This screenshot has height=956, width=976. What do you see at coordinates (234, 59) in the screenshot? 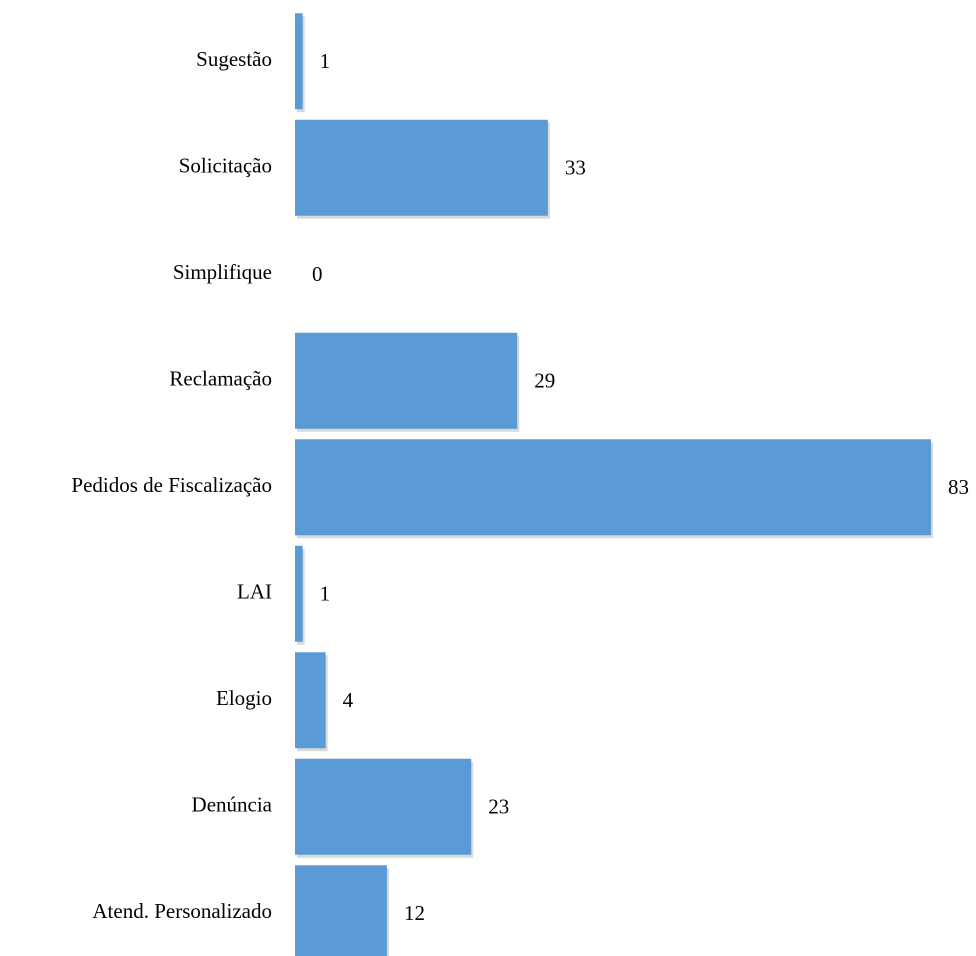
I see `category-label-sugestao: Sugestão` at bounding box center [234, 59].